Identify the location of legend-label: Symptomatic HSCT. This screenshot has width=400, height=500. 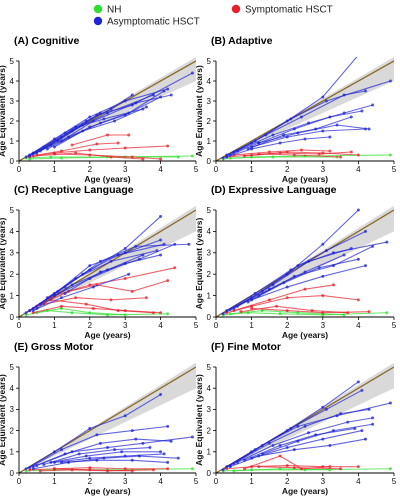
(289, 10).